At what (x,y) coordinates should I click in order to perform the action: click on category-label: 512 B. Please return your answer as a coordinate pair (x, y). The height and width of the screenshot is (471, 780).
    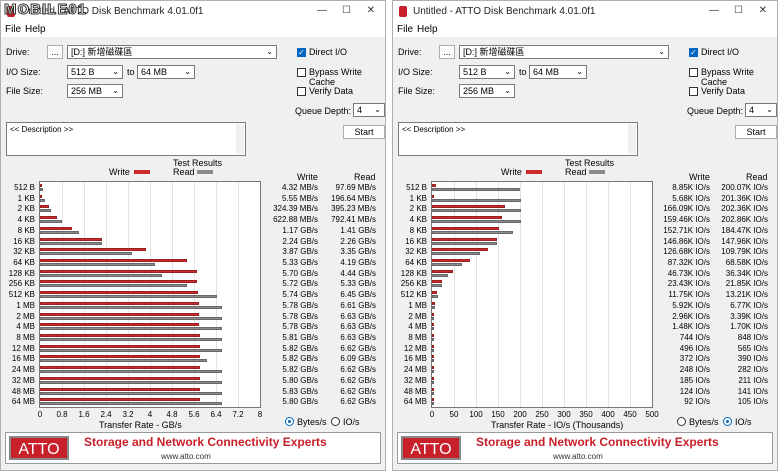
    Looking at the image, I should click on (416, 187).